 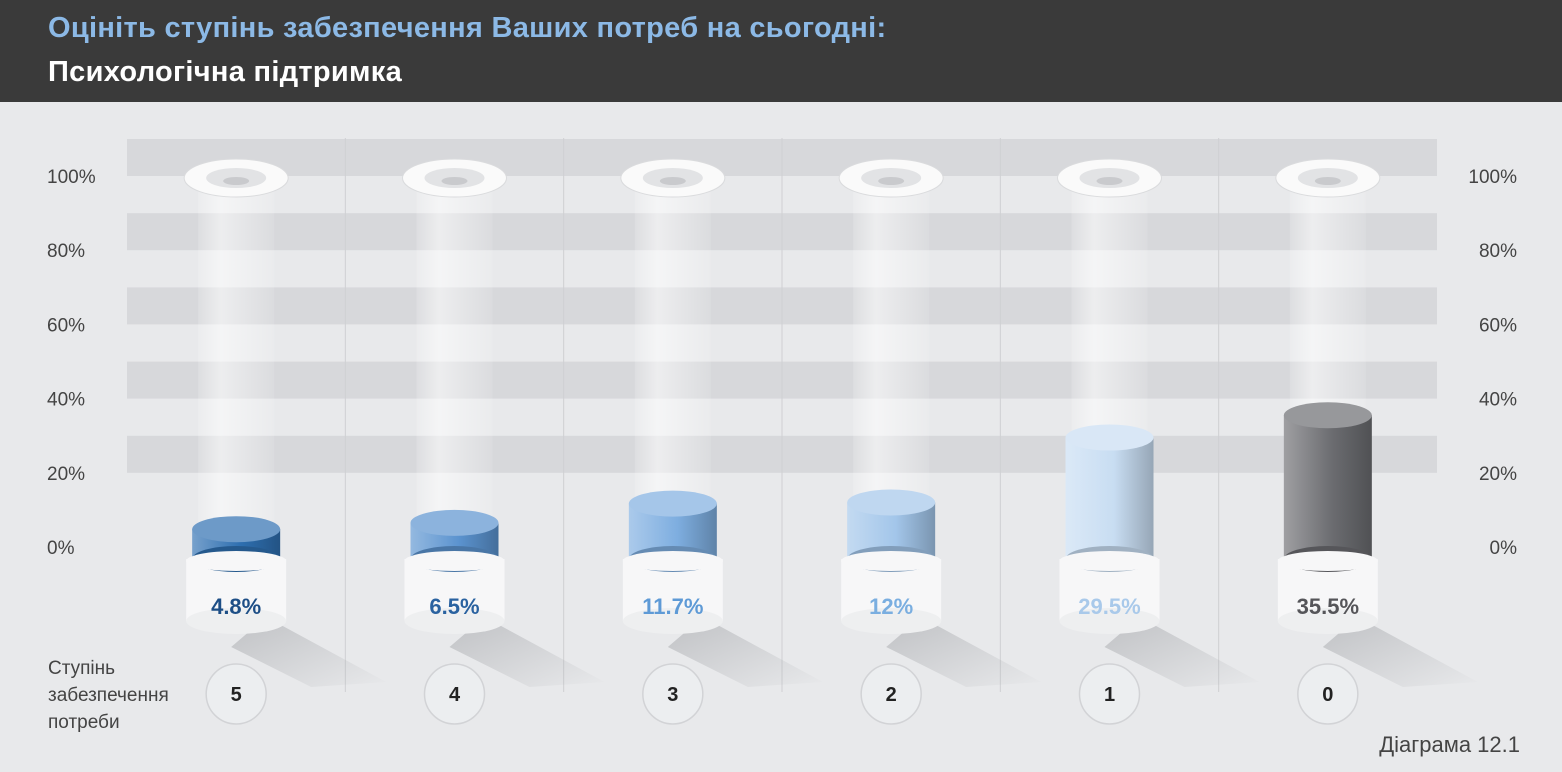 What do you see at coordinates (672, 606) in the screenshot?
I see `data-label: 11.7%` at bounding box center [672, 606].